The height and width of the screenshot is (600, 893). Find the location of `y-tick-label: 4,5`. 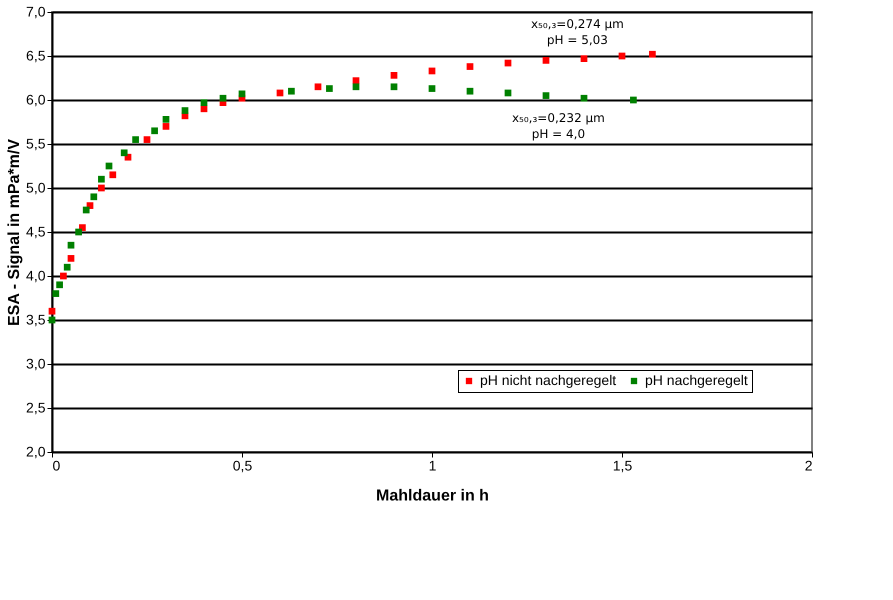

y-tick-label: 4,5 is located at coordinates (36, 232).